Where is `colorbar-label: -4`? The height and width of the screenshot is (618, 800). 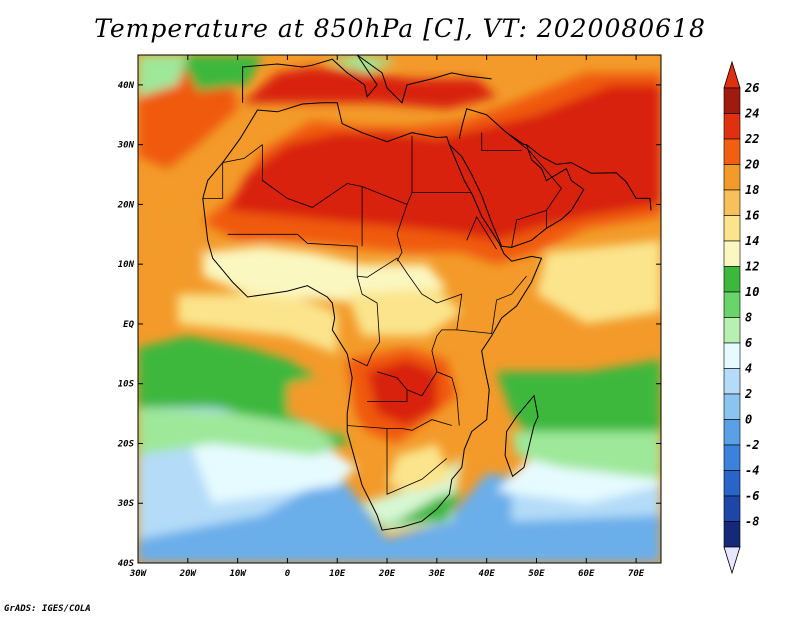
colorbar-label: -4 is located at coordinates (752, 471).